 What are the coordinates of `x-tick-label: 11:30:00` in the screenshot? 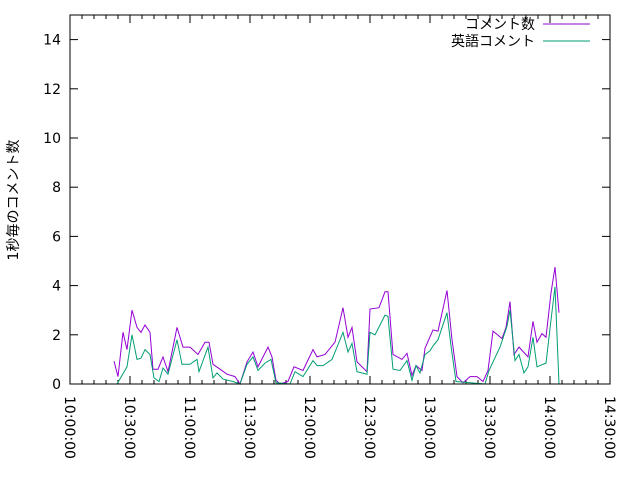 It's located at (249, 427).